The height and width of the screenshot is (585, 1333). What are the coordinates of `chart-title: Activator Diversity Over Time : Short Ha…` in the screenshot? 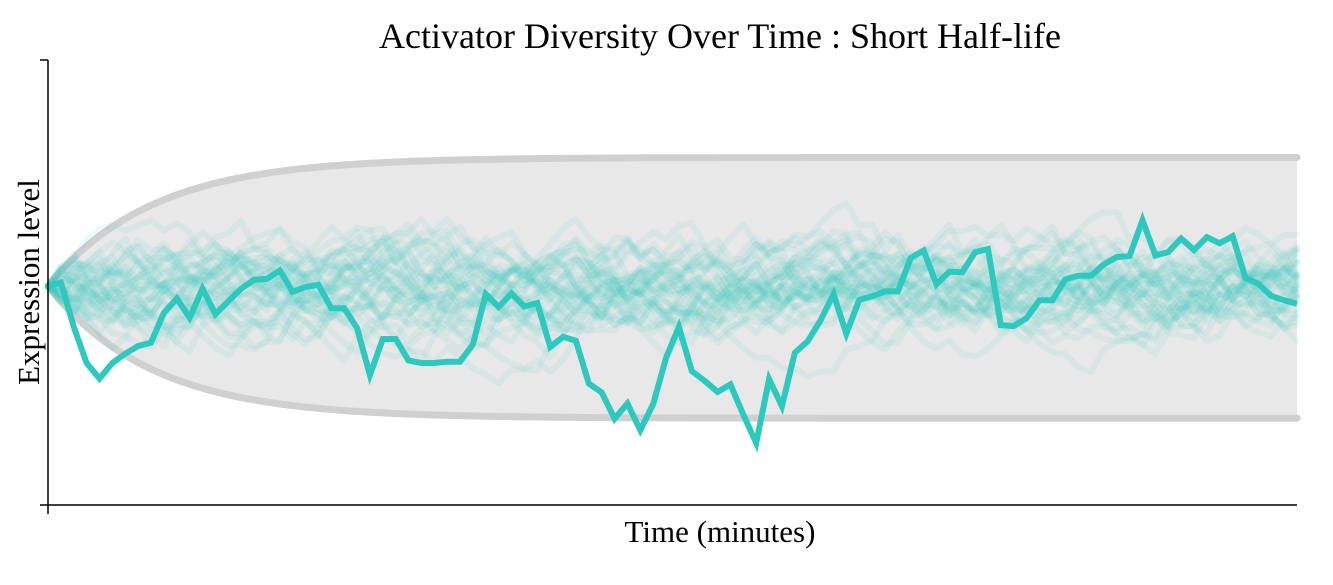 It's located at (720, 36).